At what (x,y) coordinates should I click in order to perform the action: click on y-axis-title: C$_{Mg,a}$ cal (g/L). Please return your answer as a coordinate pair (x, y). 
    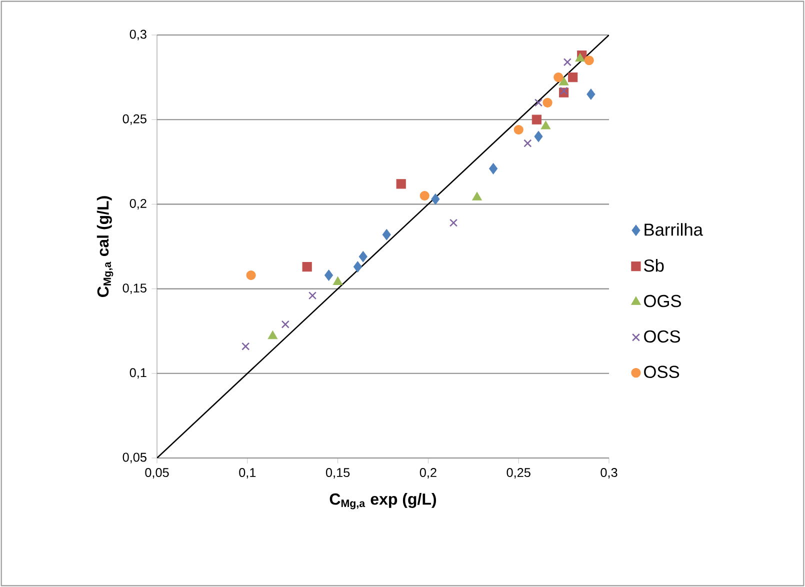
    Looking at the image, I should click on (105, 247).